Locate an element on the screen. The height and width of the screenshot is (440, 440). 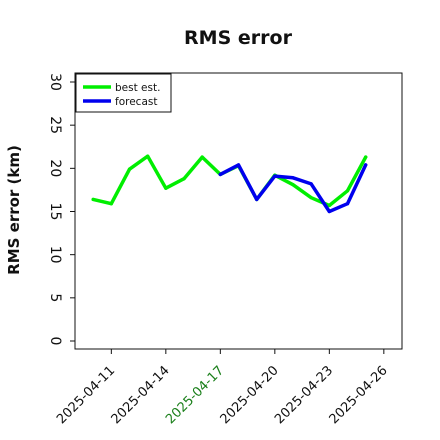
legend-label-forecast: forecast is located at coordinates (136, 102).